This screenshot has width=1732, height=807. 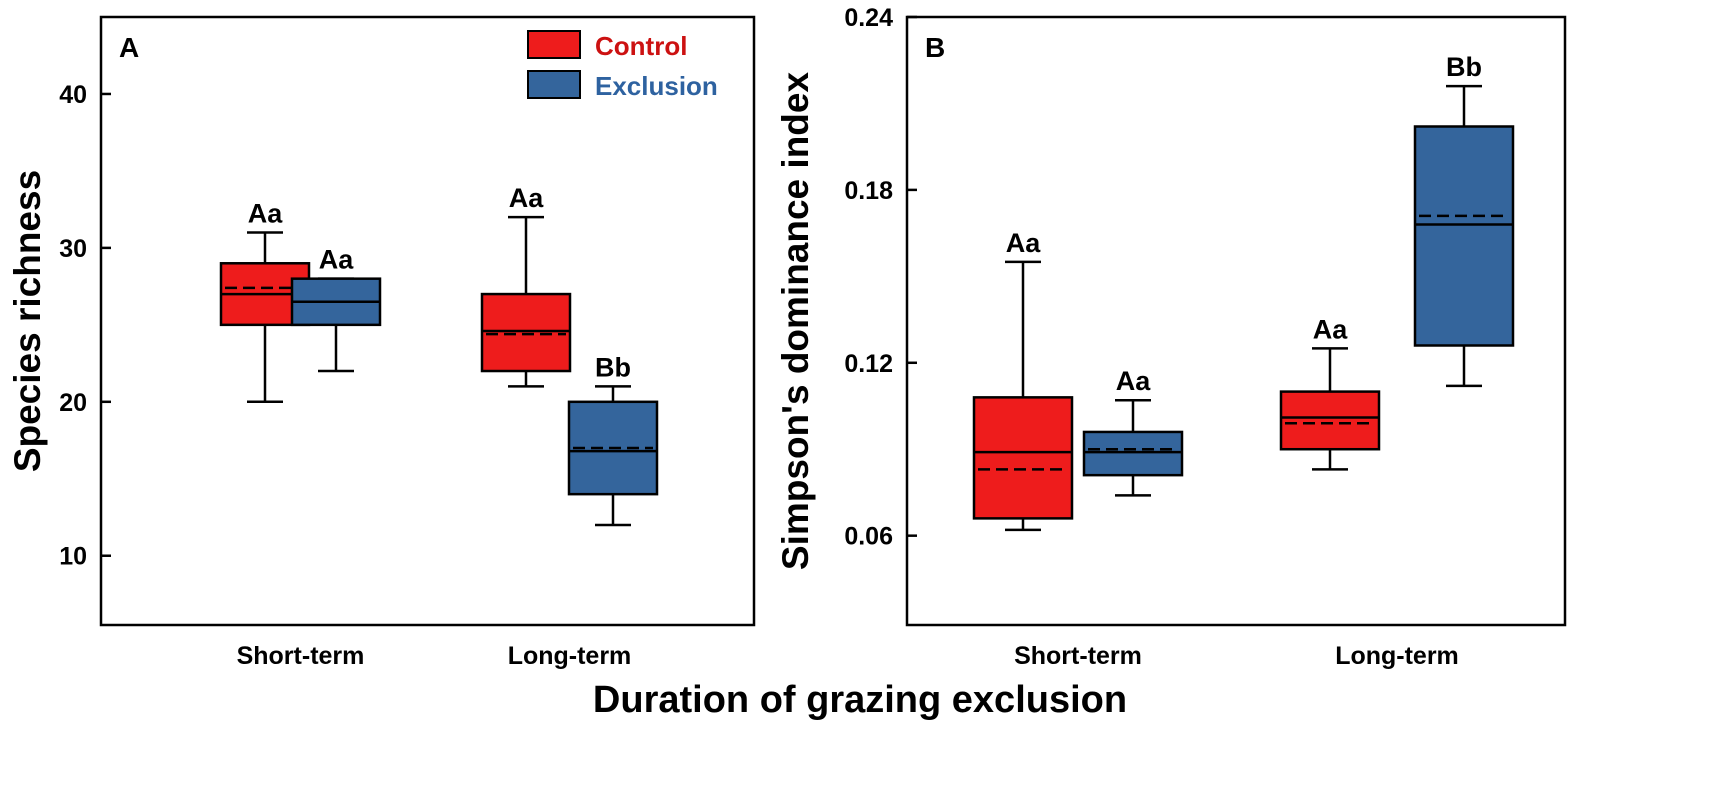 What do you see at coordinates (622, 65) in the screenshot?
I see `legend: Control Exclusion` at bounding box center [622, 65].